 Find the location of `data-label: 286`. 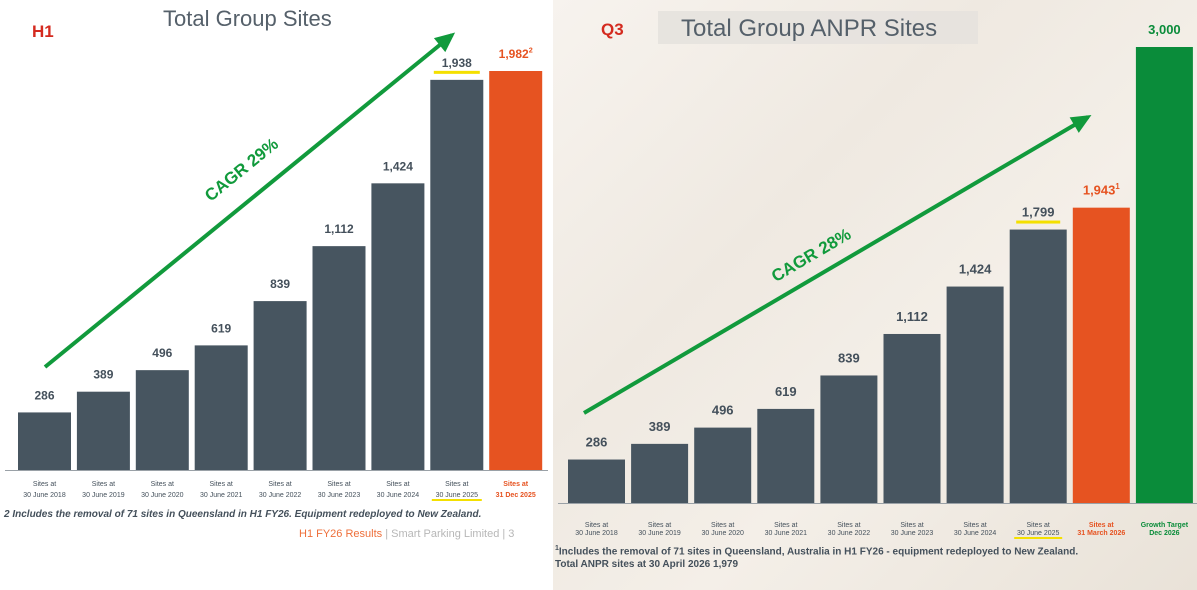

data-label: 286 is located at coordinates (597, 442).